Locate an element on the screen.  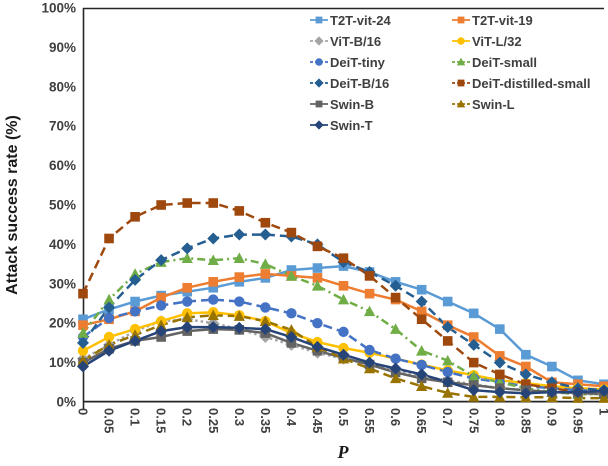
y-tick-label: 50% is located at coordinates (62, 205).